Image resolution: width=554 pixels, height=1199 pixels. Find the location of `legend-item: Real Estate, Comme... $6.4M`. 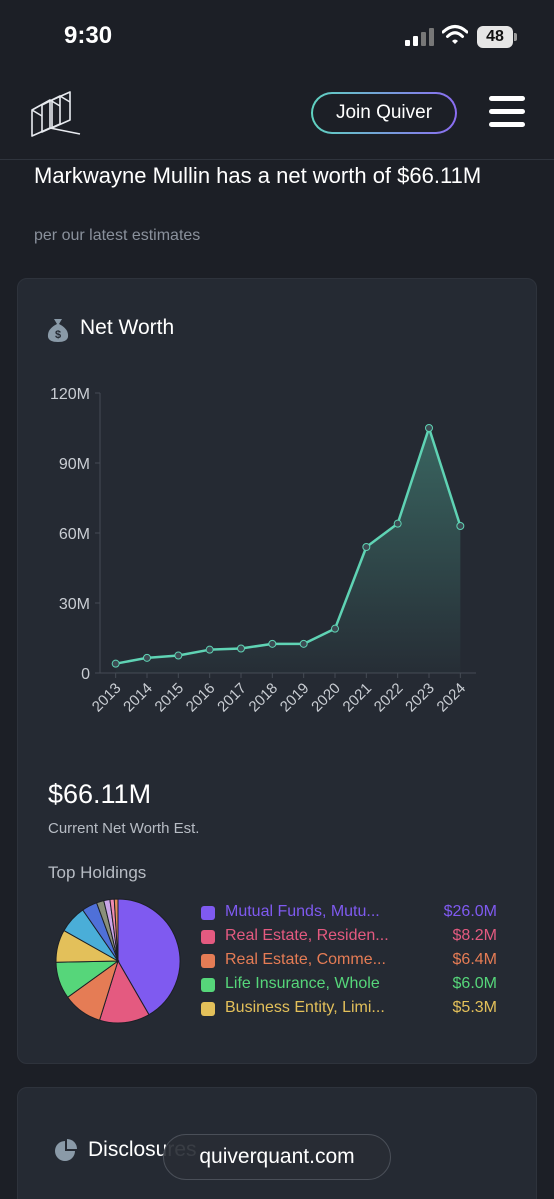

legend-item: Real Estate, Comme... $6.4M is located at coordinates (349, 963).